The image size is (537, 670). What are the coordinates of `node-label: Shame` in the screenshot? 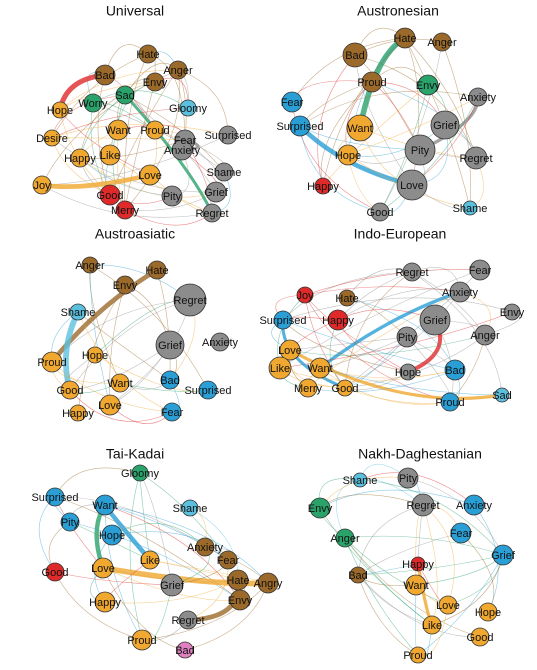 It's located at (360, 481).